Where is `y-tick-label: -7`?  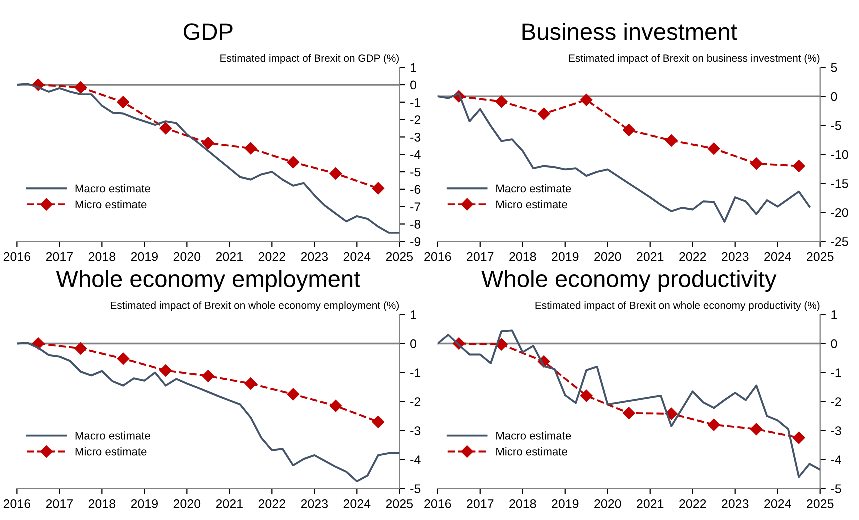 y-tick-label: -7 is located at coordinates (415, 207).